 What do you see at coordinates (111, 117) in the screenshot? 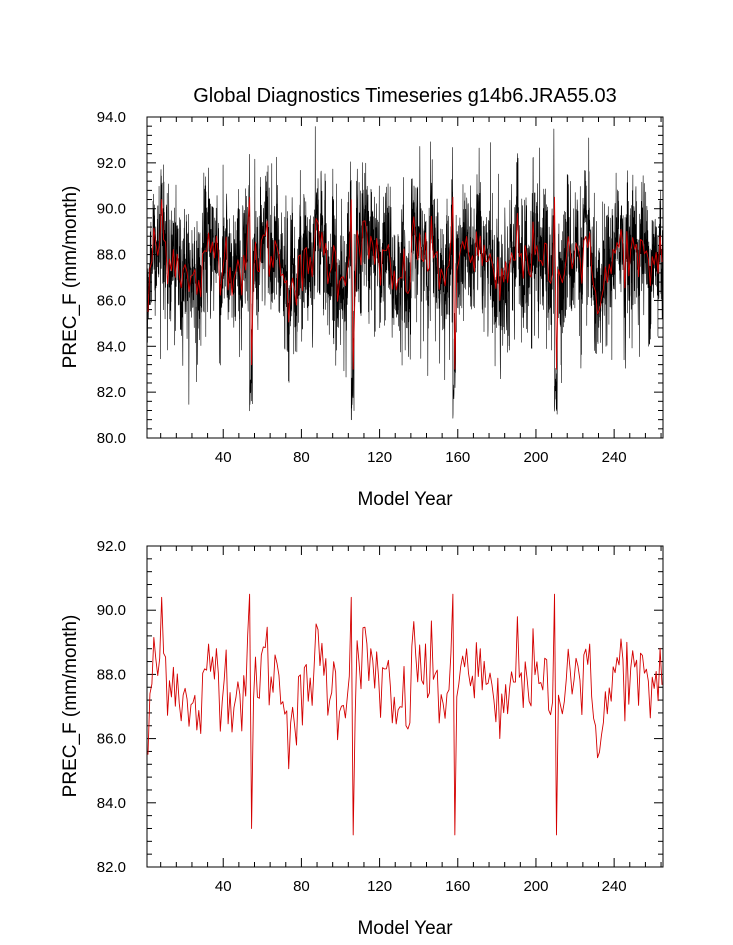
I see `y-tick-label: 94.0` at bounding box center [111, 117].